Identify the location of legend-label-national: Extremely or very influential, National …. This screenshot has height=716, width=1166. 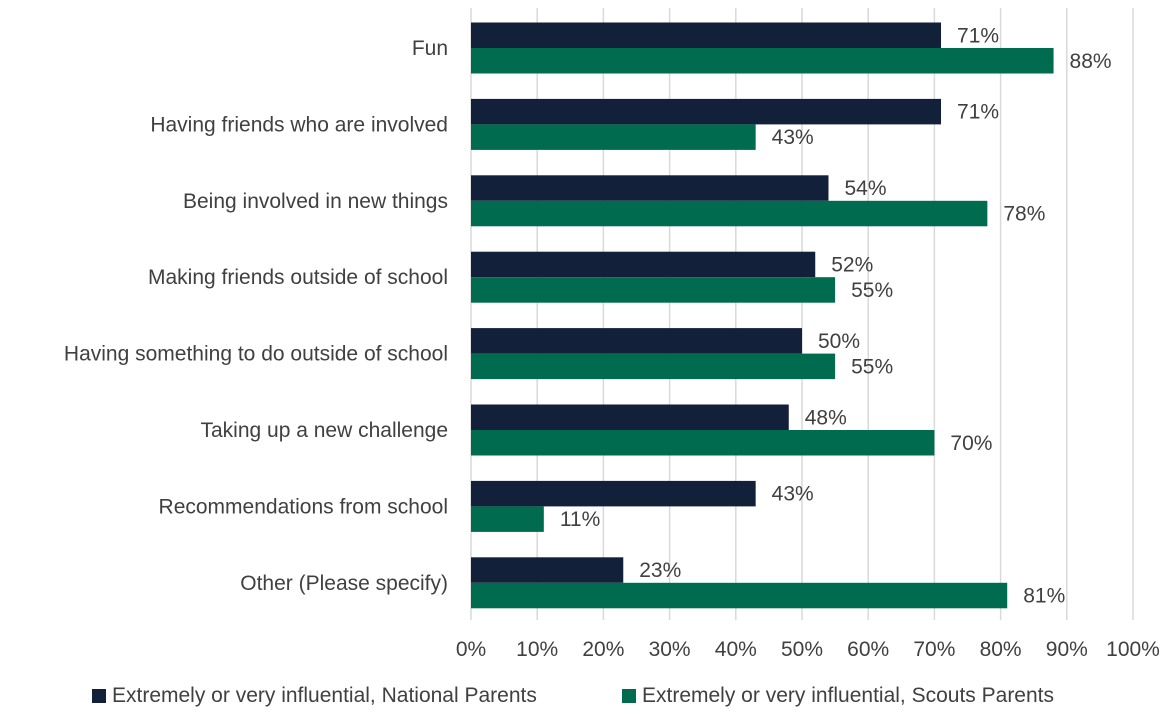
(324, 695).